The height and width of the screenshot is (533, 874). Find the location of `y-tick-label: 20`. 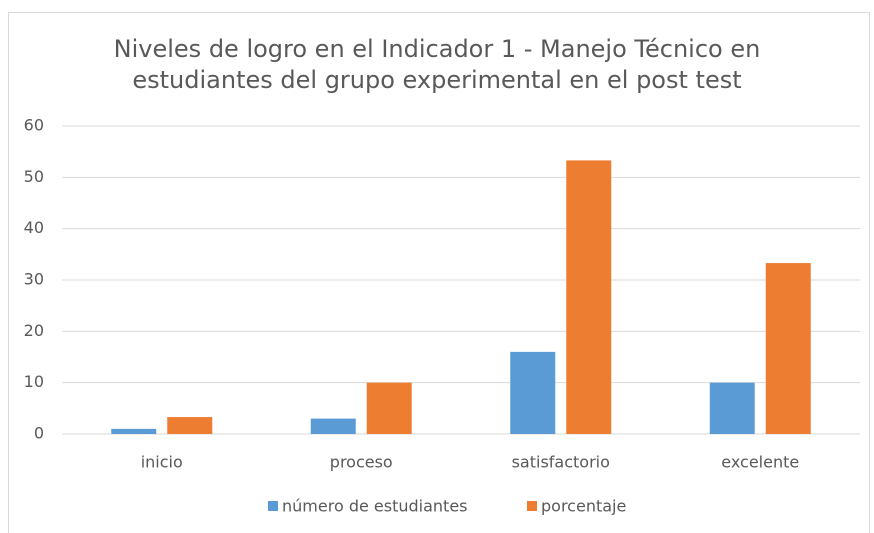

y-tick-label: 20 is located at coordinates (34, 330).